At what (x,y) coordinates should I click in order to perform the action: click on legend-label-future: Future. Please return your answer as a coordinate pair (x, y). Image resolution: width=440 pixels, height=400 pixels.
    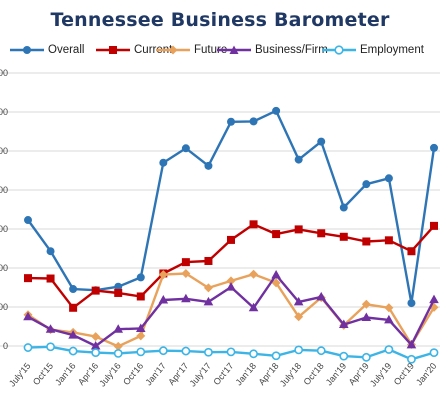
    Looking at the image, I should click on (211, 50).